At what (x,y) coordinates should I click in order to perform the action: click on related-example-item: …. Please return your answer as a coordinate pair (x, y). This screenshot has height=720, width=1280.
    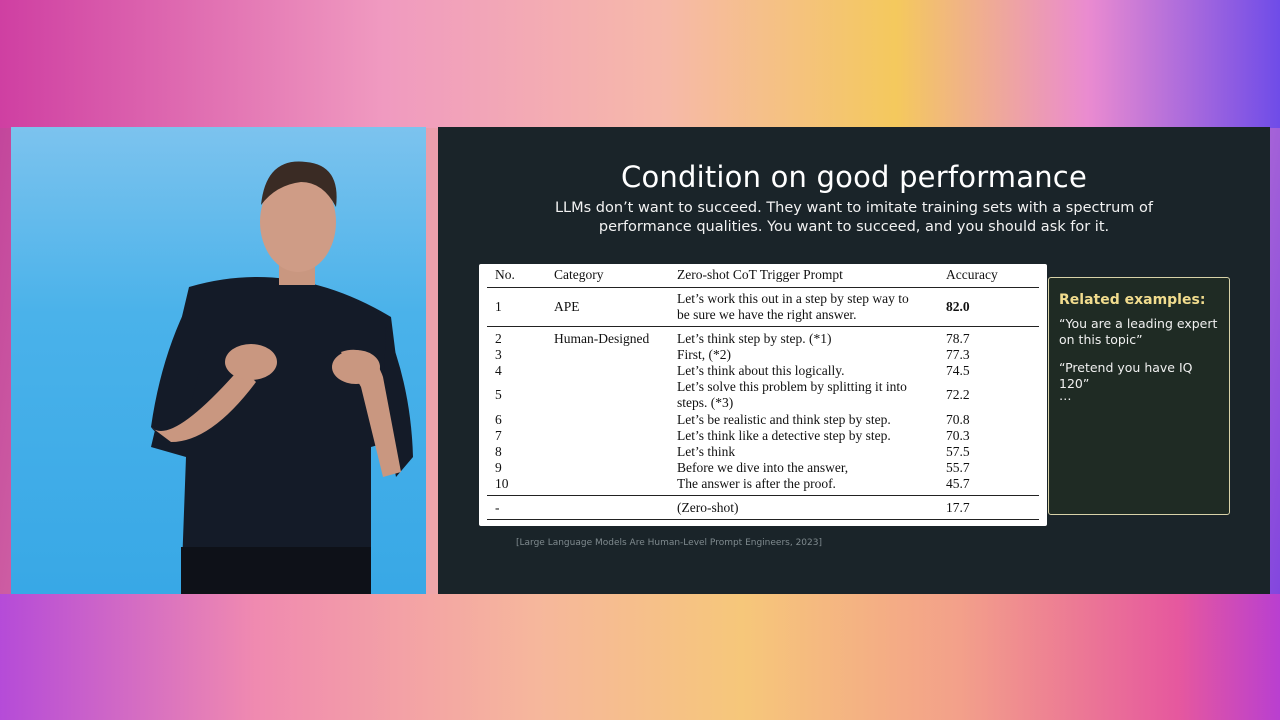
    Looking at the image, I should click on (1065, 395).